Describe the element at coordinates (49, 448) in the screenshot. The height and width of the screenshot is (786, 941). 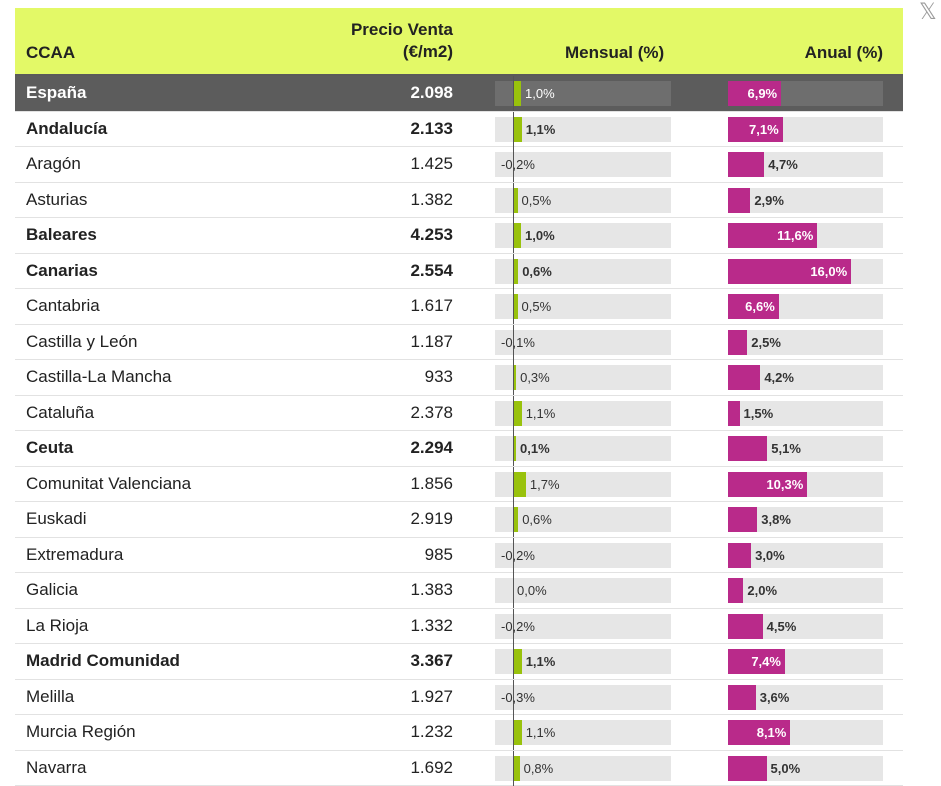
I see `region-name: Ceuta` at that location.